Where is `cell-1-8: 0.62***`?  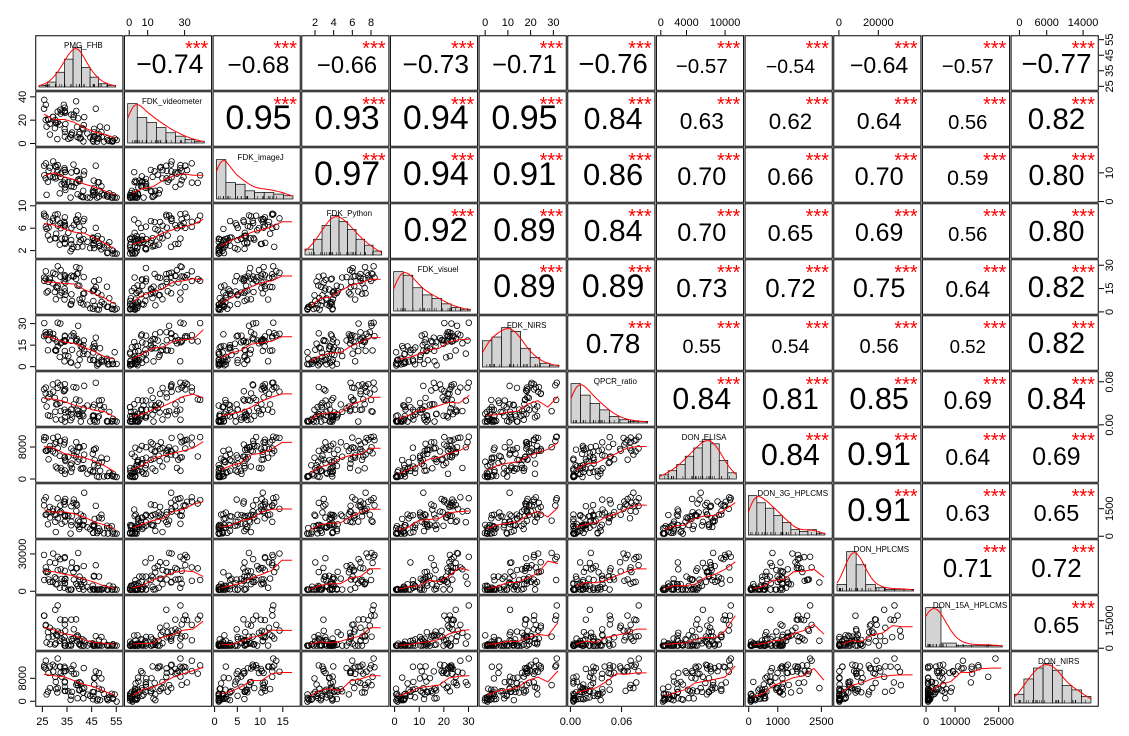
cell-1-8: 0.62*** is located at coordinates (788, 119).